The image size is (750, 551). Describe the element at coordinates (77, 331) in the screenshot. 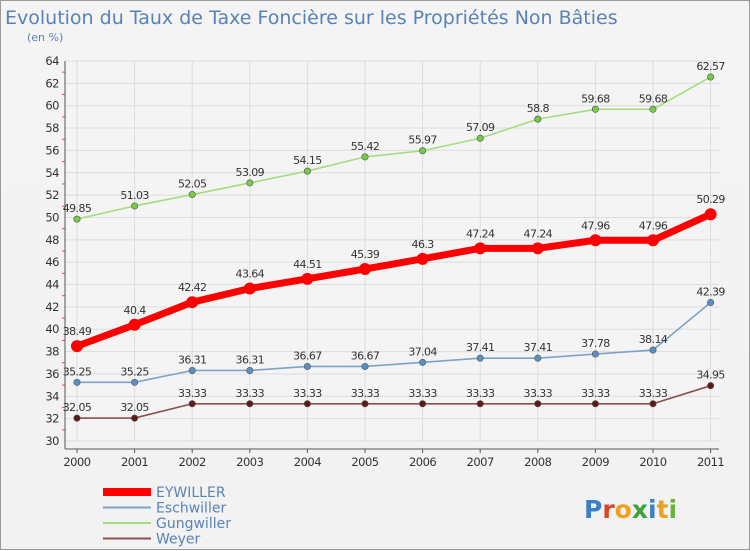

I see `data-label-eywiller: 38.49` at that location.